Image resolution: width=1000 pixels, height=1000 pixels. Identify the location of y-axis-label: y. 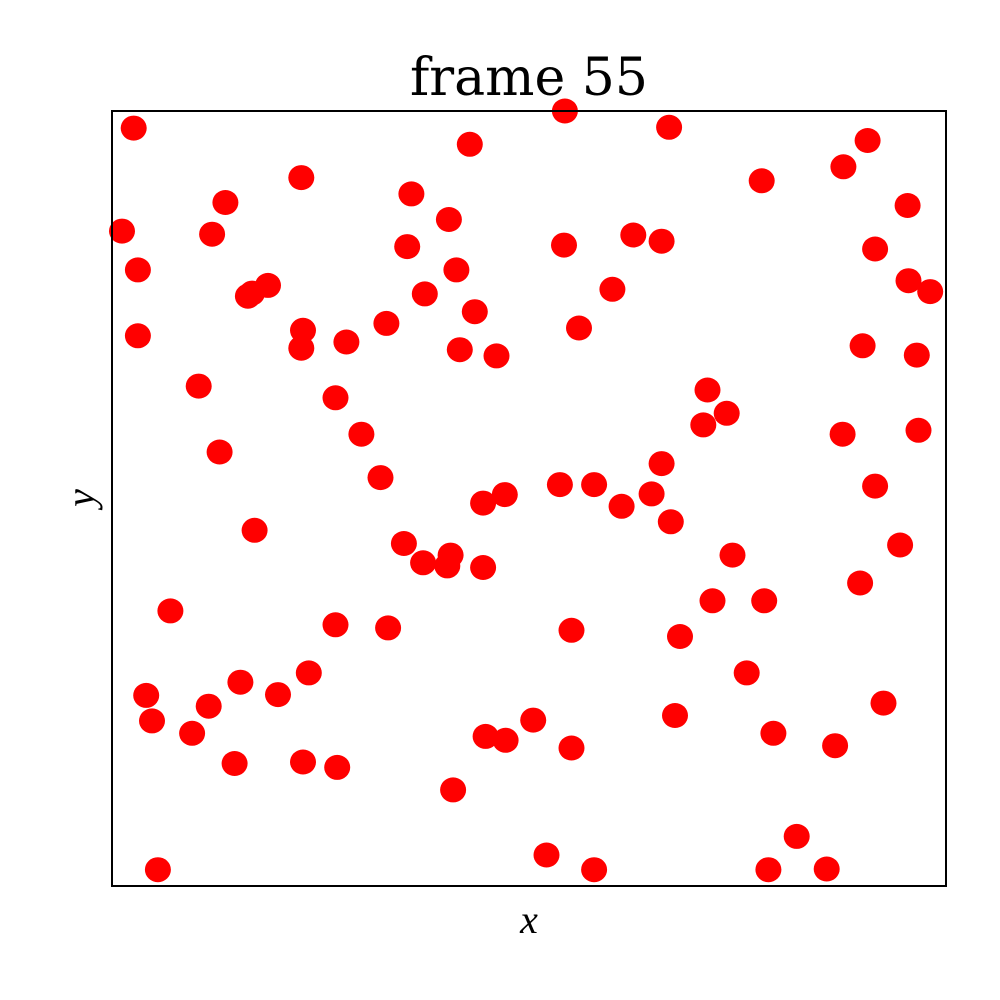
(80, 500).